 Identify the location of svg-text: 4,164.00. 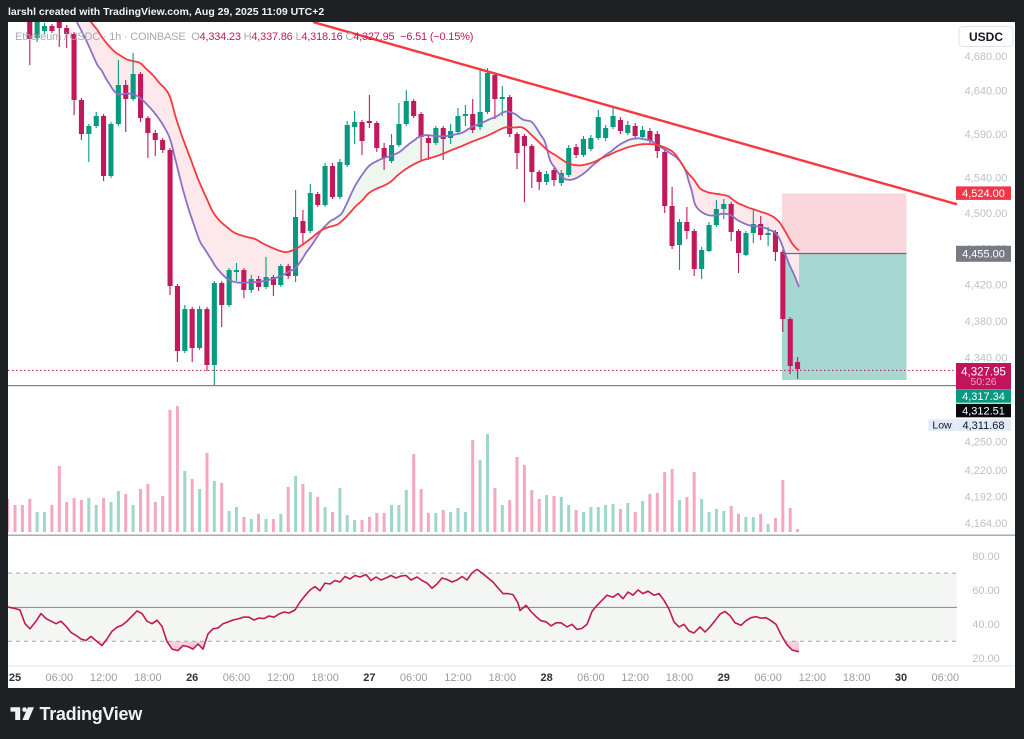
(986, 524).